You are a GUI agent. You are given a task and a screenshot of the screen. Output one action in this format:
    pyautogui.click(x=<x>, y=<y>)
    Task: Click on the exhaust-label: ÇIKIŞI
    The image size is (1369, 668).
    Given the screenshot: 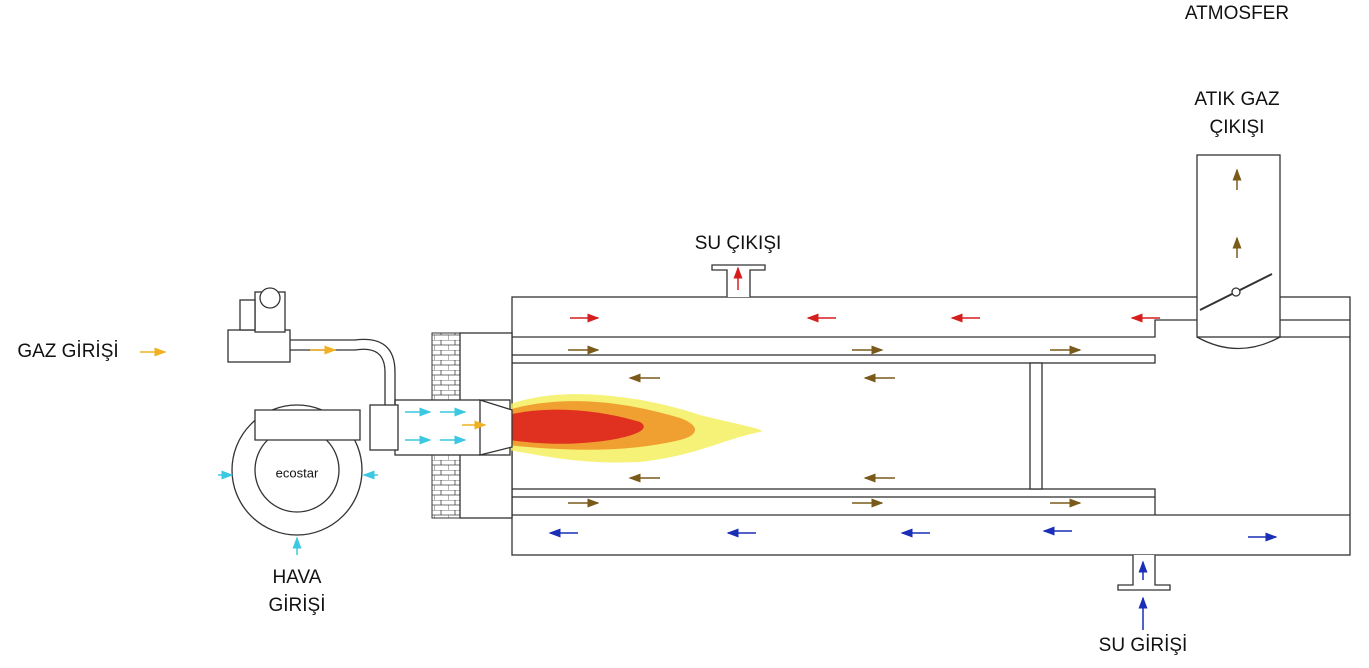 What is the action you would take?
    pyautogui.click(x=1237, y=127)
    